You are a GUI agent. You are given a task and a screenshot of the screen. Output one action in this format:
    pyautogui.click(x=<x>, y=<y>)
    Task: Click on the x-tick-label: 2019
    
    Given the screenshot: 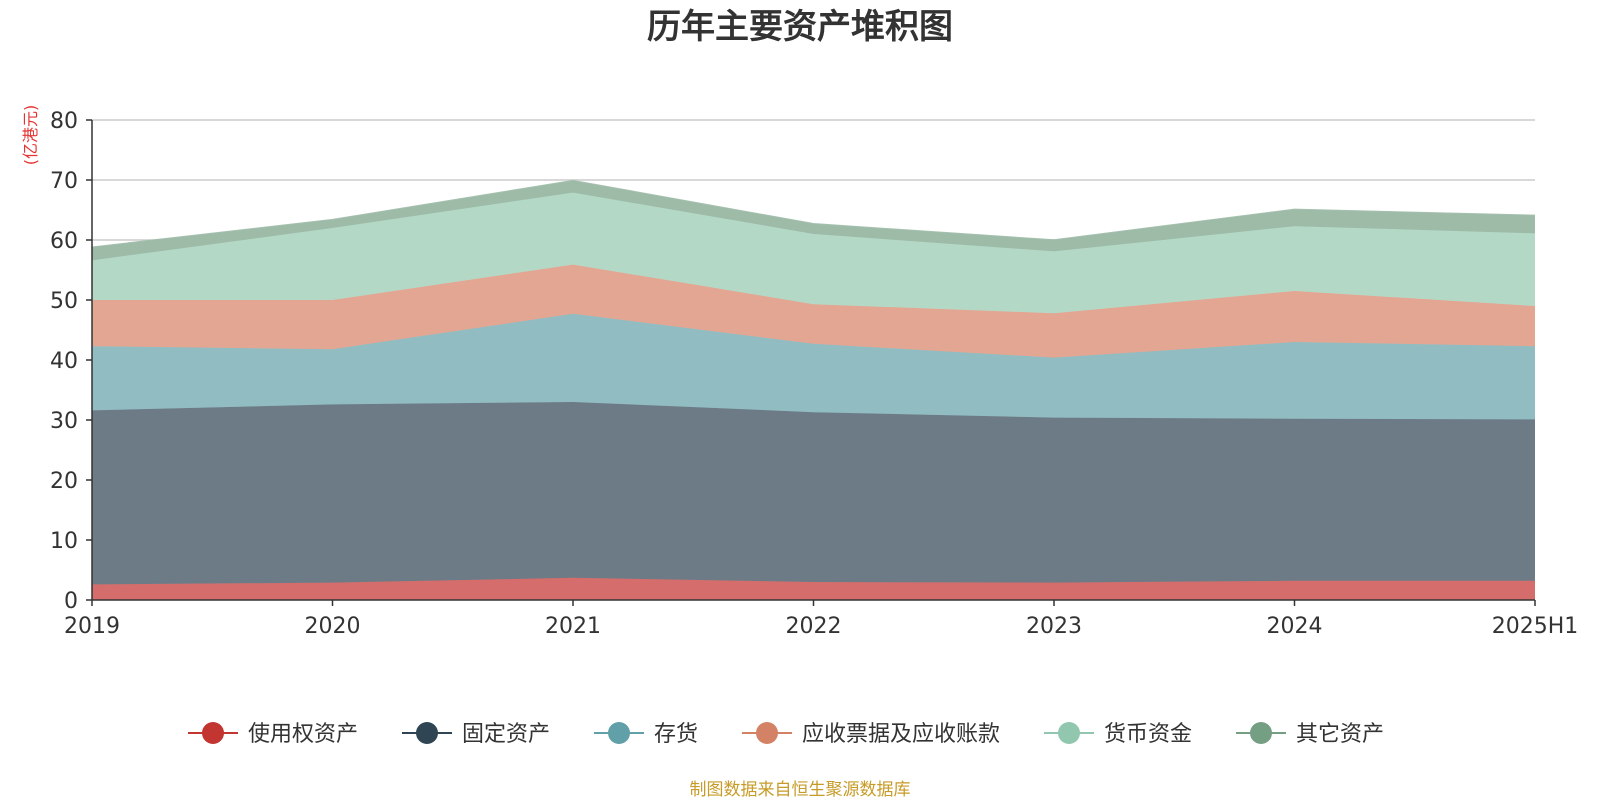 What is the action you would take?
    pyautogui.click(x=92, y=626)
    